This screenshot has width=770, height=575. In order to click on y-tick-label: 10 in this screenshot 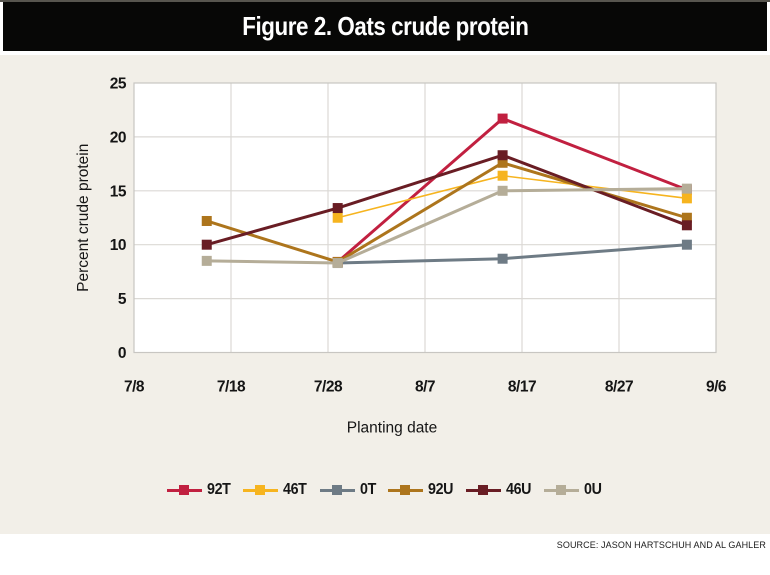, I will do `click(118, 245)`.